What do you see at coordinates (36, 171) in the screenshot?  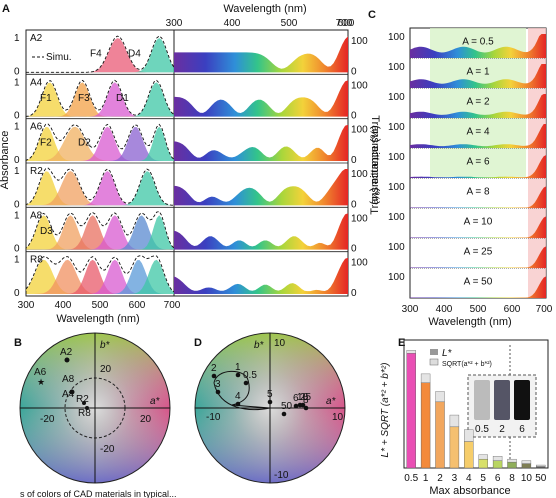 I see `sample-label: R2` at bounding box center [36, 171].